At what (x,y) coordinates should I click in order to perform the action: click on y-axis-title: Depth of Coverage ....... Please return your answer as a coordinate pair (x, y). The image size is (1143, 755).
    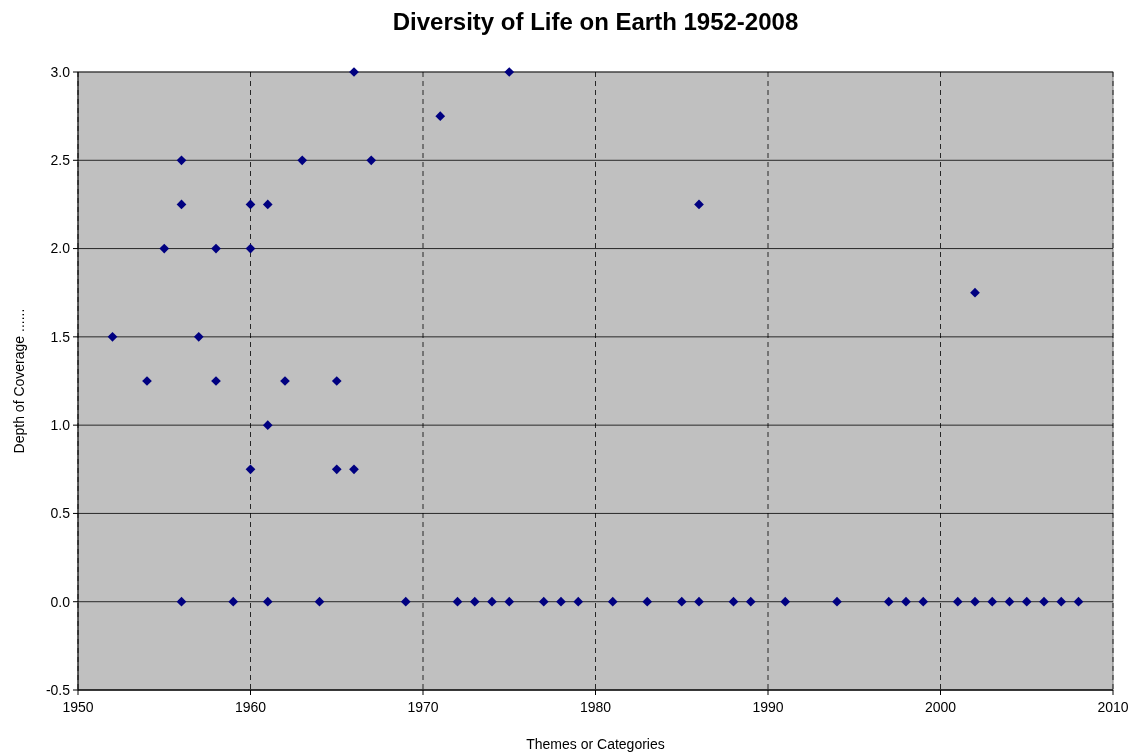
    Looking at the image, I should click on (19, 381).